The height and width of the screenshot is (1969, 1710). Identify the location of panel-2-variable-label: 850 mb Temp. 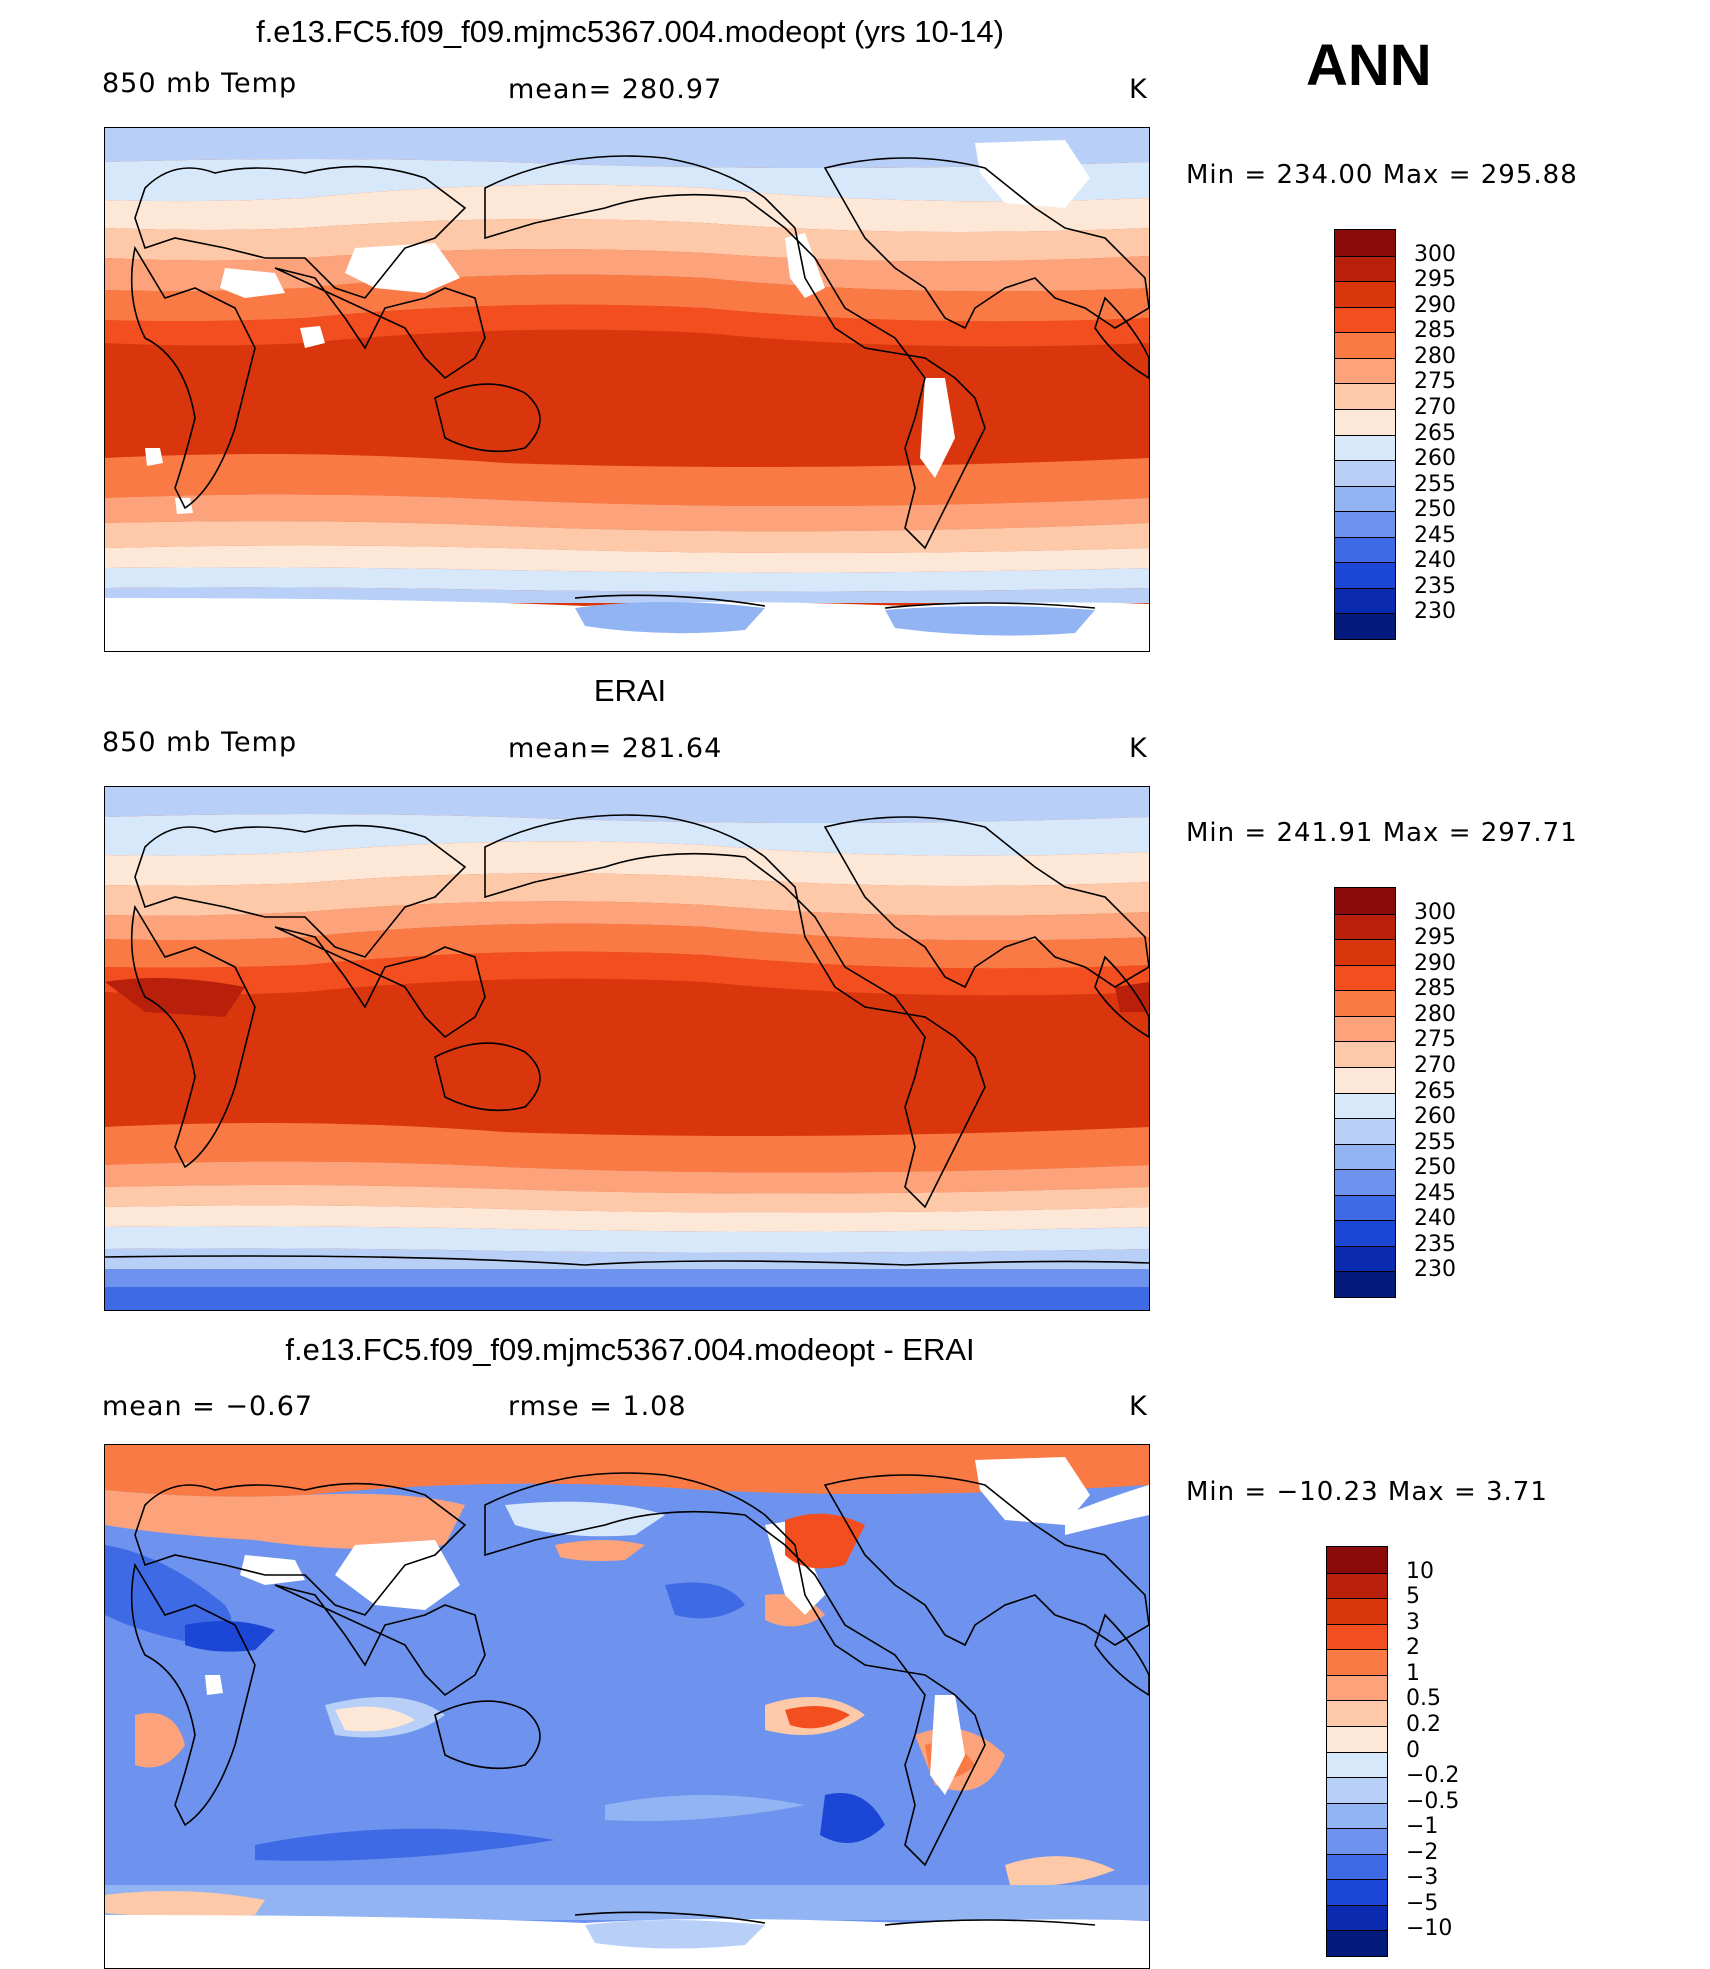
(200, 742).